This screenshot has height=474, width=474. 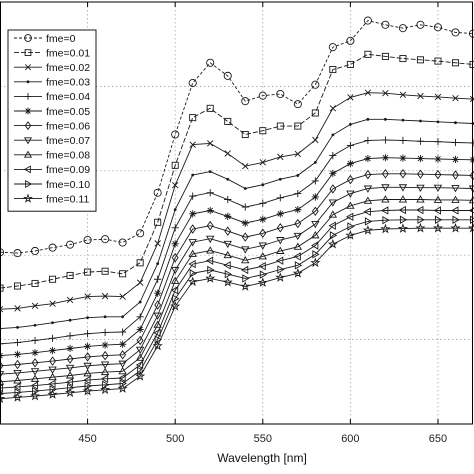 What do you see at coordinates (52, 185) in the screenshot?
I see `legend-item: fme=0.10` at bounding box center [52, 185].